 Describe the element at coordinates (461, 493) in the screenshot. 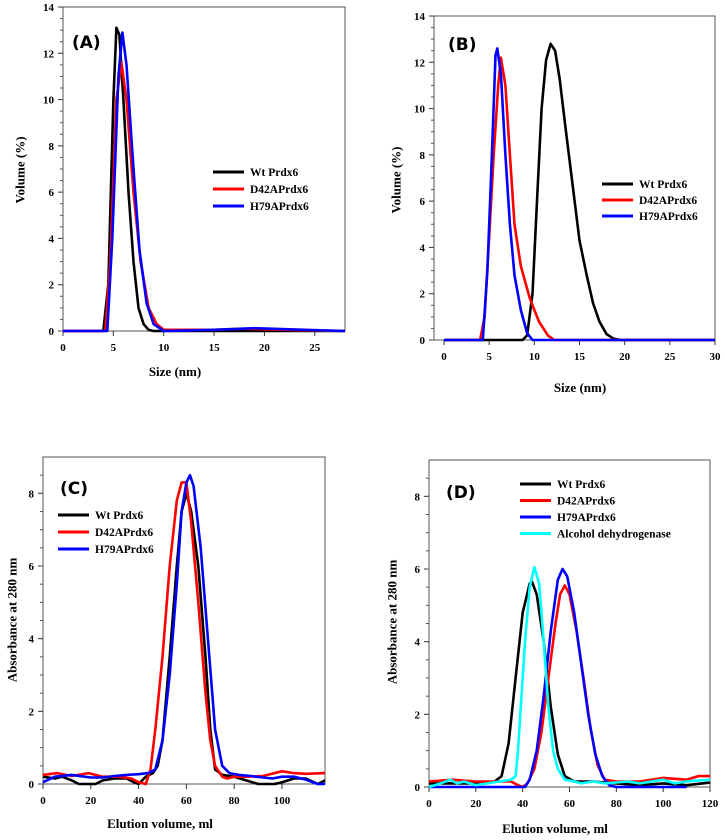

I see `panel-label: (D)` at that location.